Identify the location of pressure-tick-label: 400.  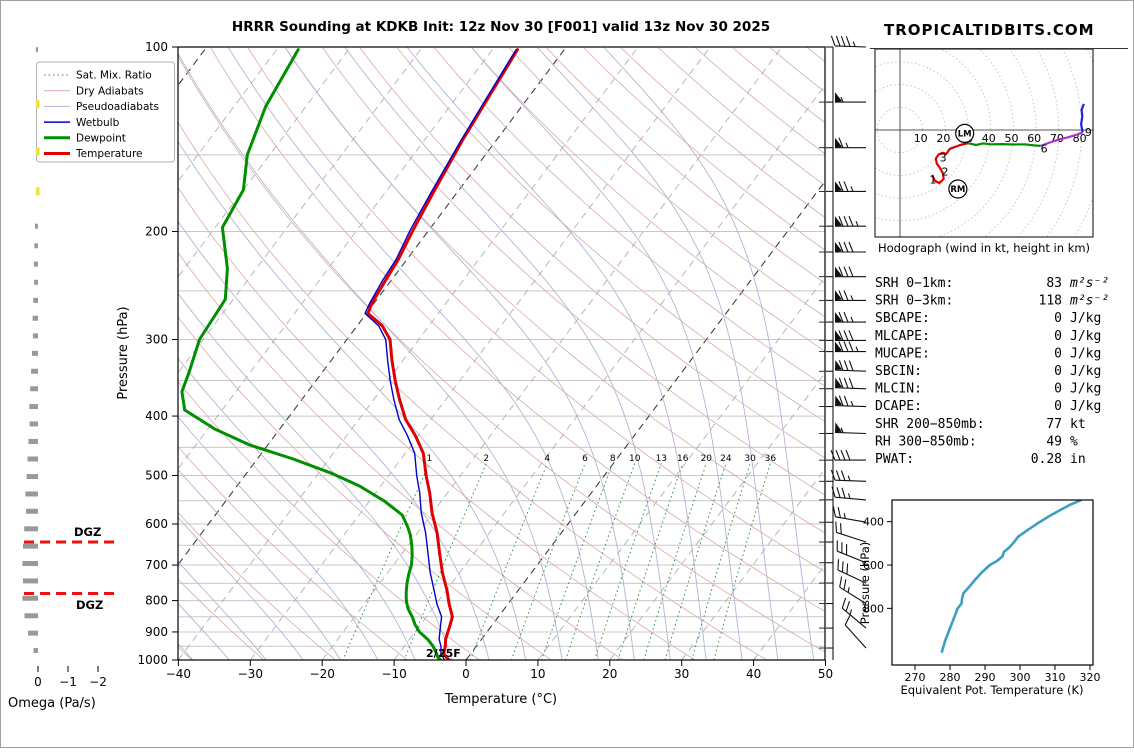
(156, 416).